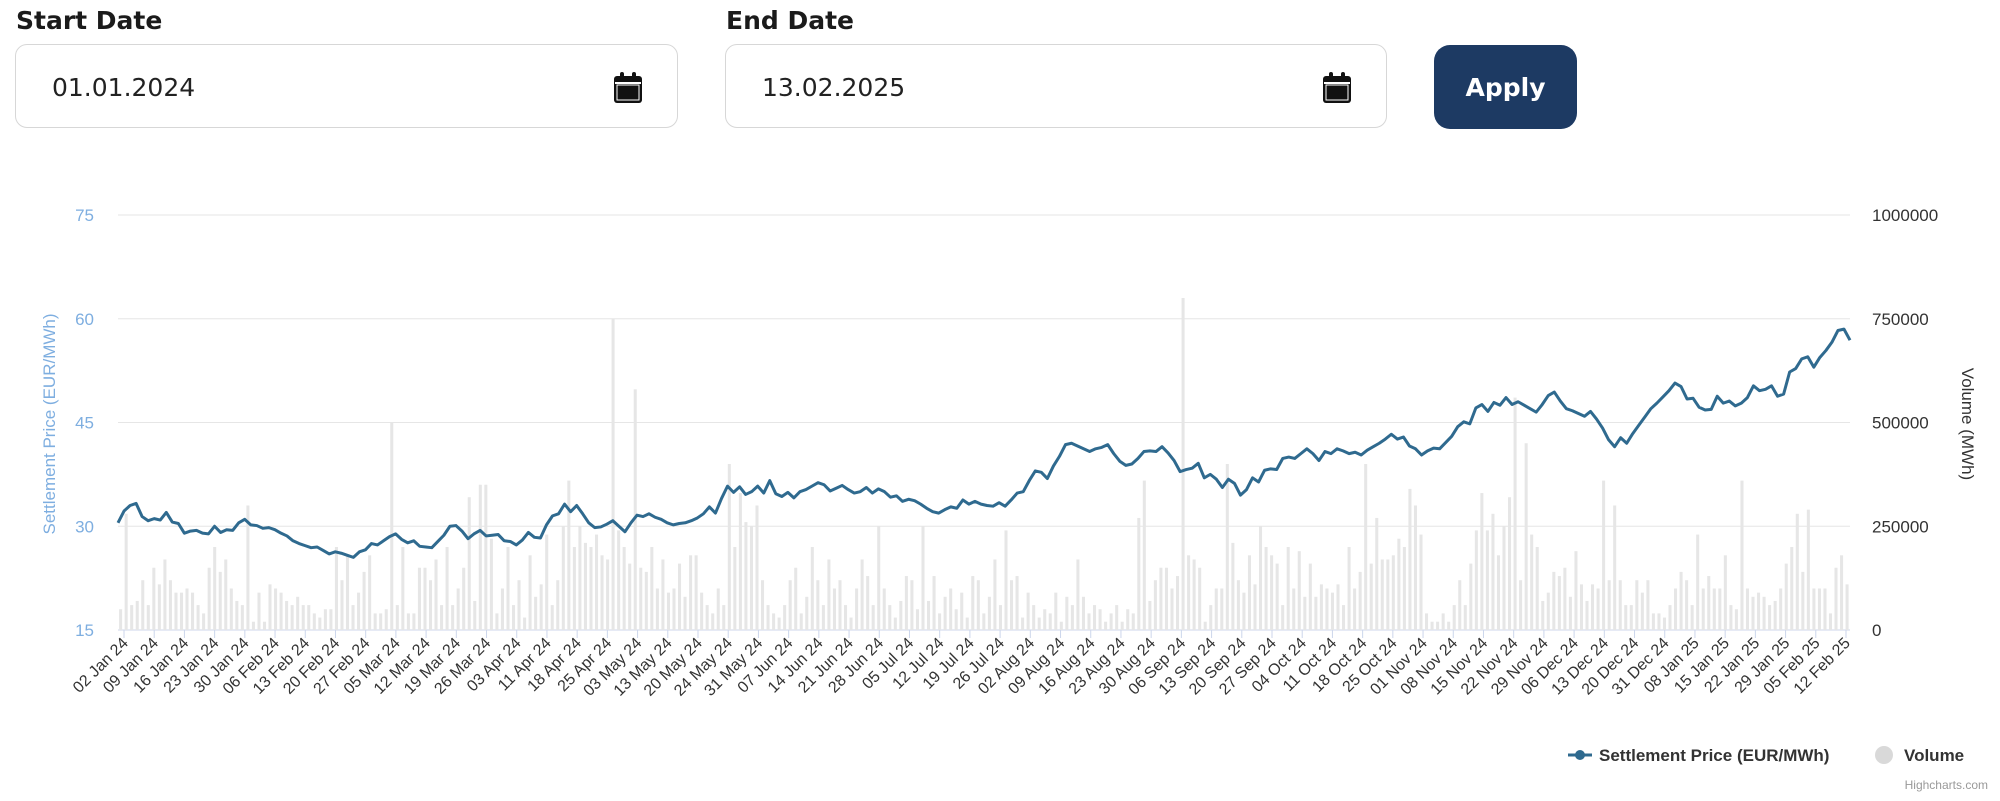  Describe the element at coordinates (49, 423) in the screenshot. I see `left-axis-title: Settlement Price (EUR/MWh)` at that location.